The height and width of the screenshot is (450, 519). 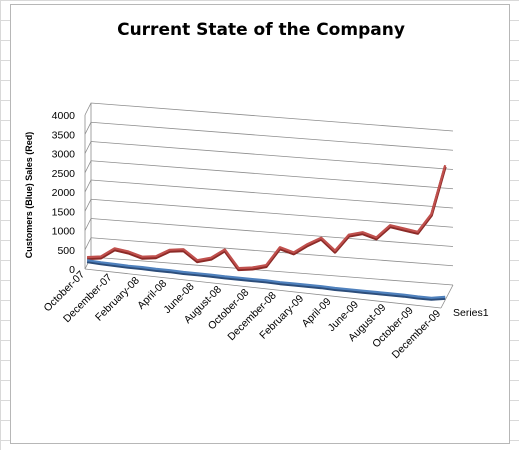 What do you see at coordinates (66, 251) in the screenshot?
I see `y-tick-label: 500` at bounding box center [66, 251].